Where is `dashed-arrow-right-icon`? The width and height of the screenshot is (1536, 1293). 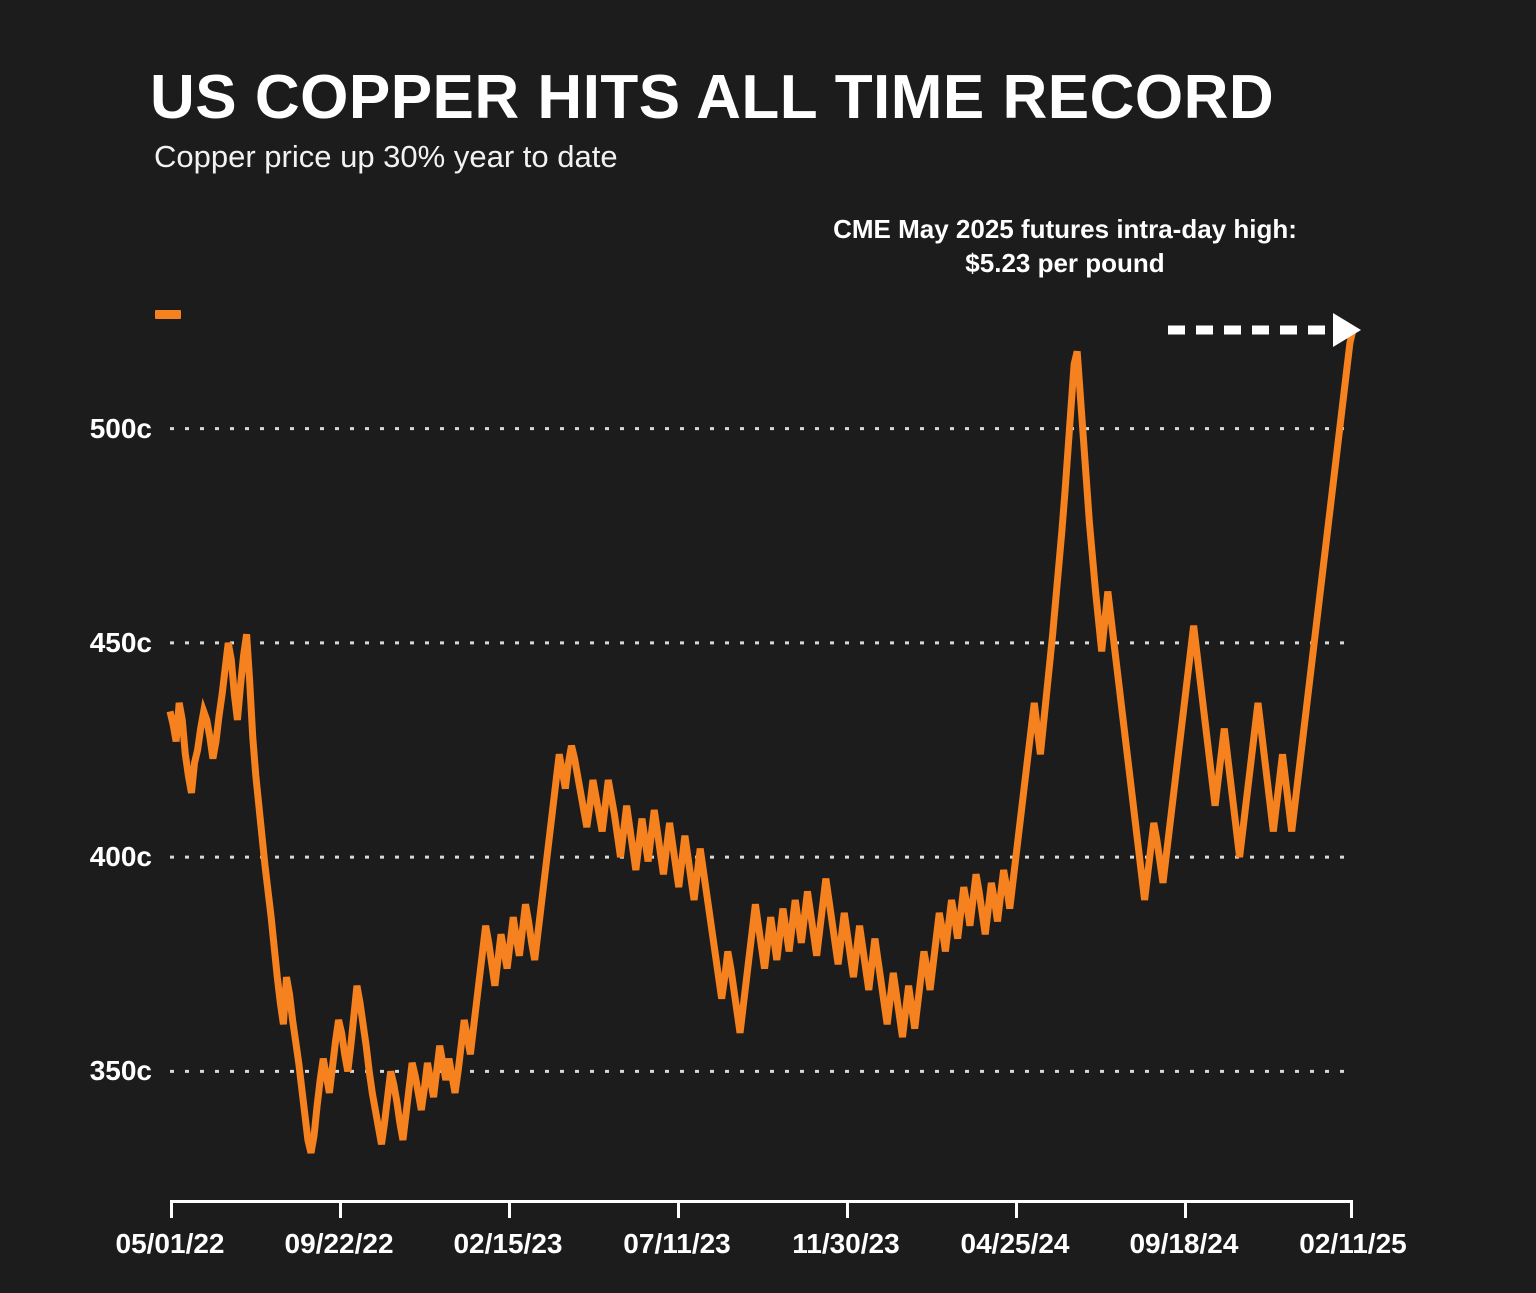 dashed-arrow-right-icon is located at coordinates (1264, 330).